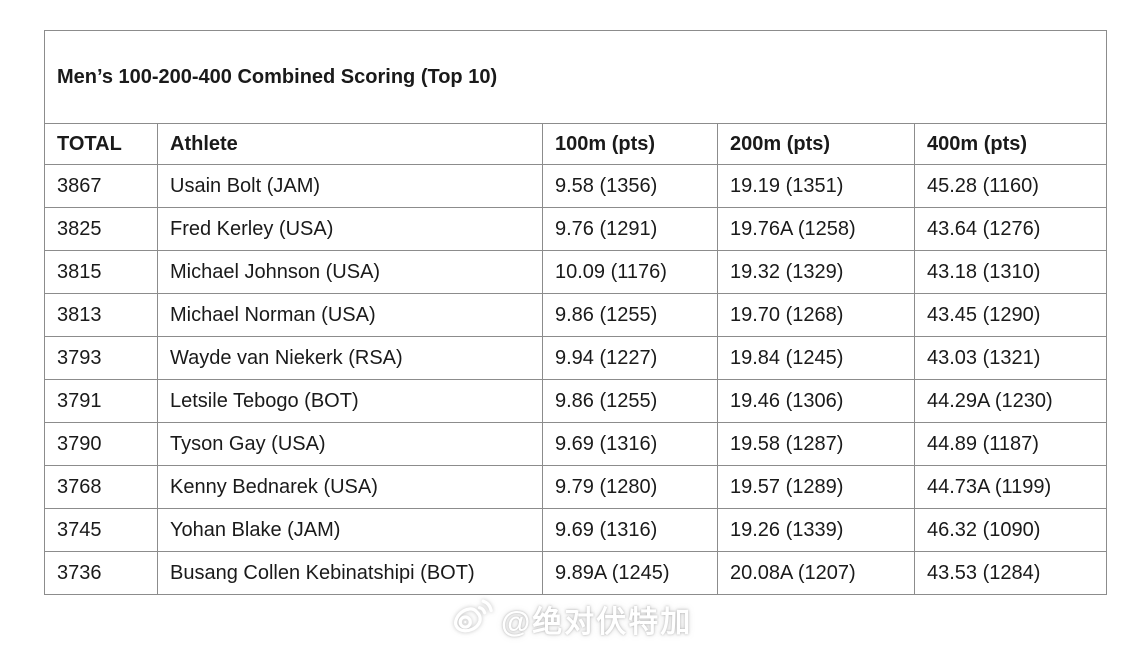  I want to click on athlete-cell: Kenny Bednarek (USA), so click(350, 487).